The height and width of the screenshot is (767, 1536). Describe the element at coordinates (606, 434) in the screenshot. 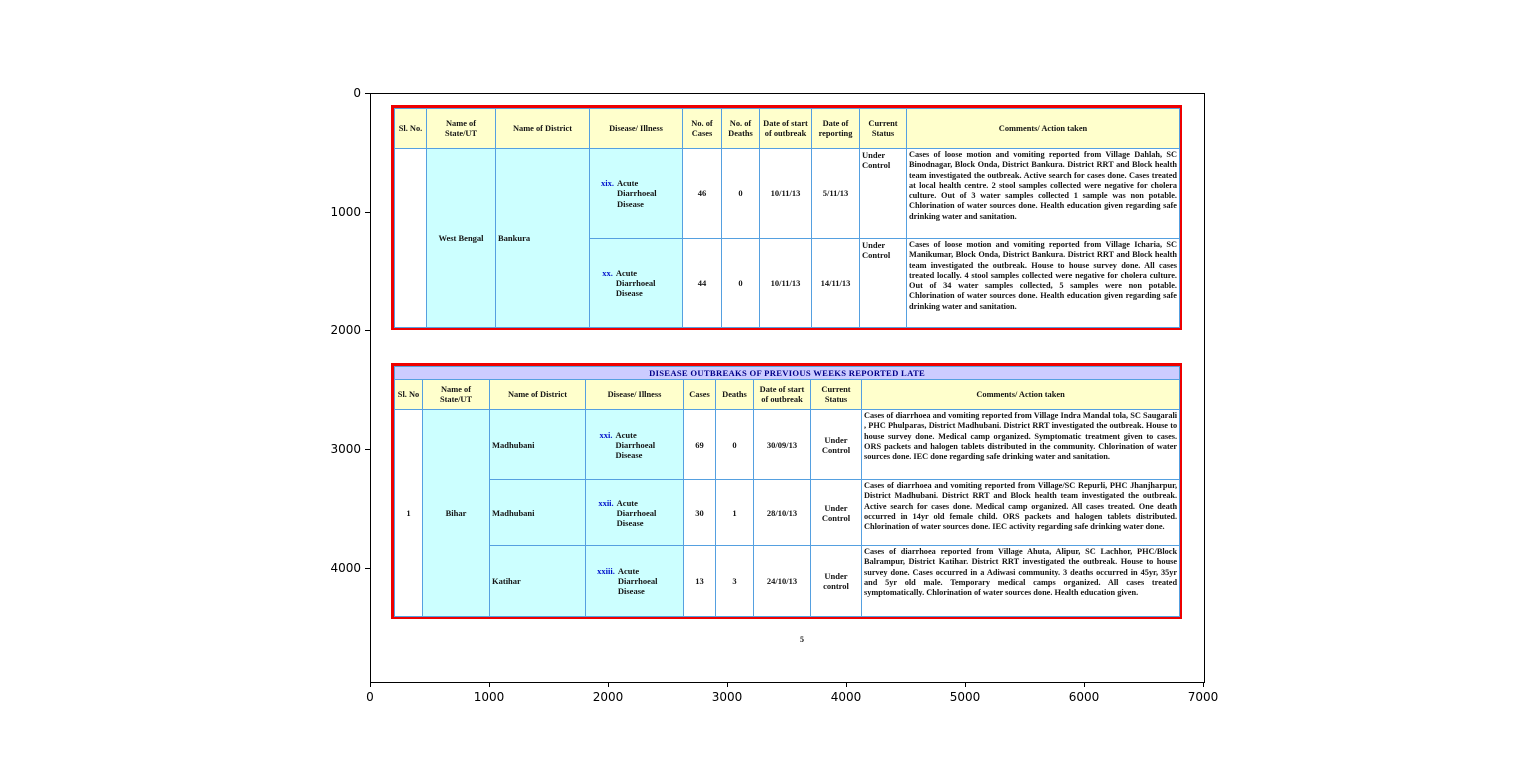

I see `disease-numeral: xxi.` at that location.